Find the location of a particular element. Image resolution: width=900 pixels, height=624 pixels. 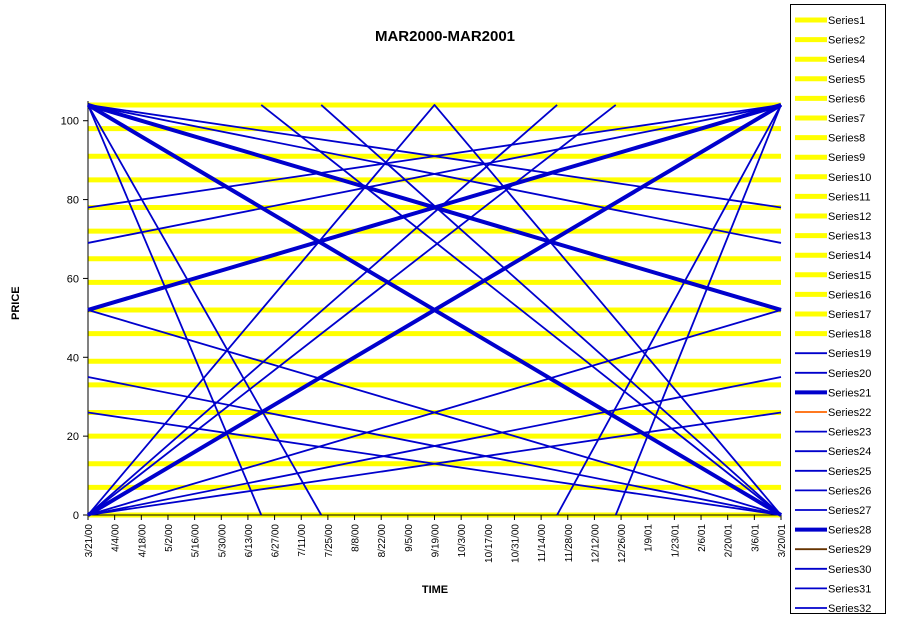

legend-label-20: Series22 is located at coordinates (849, 413).